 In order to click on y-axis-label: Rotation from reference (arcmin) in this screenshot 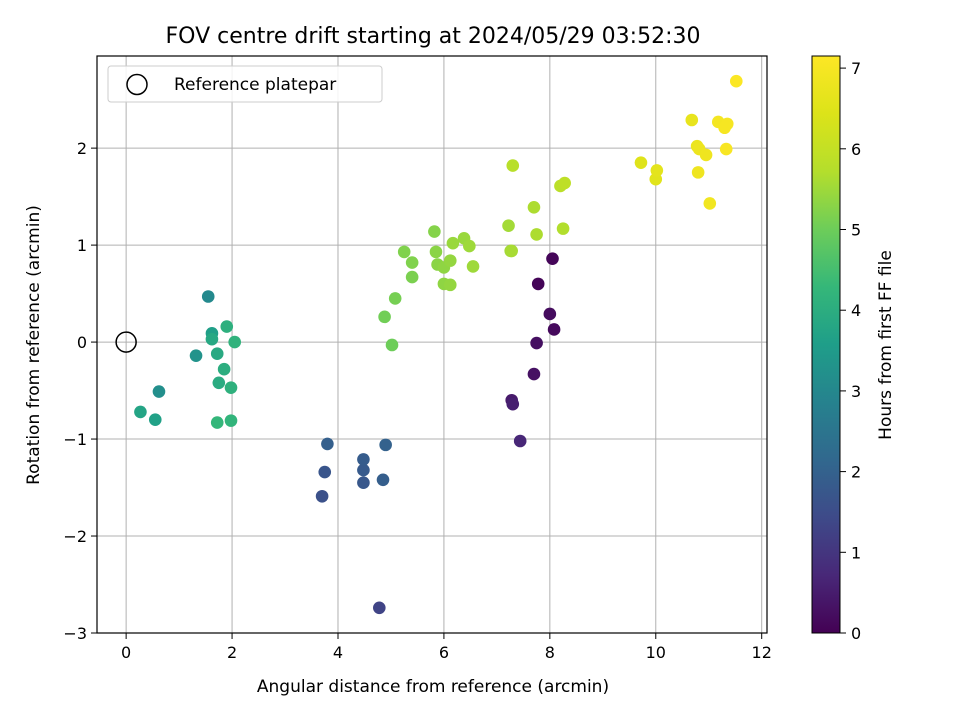, I will do `click(34, 345)`.